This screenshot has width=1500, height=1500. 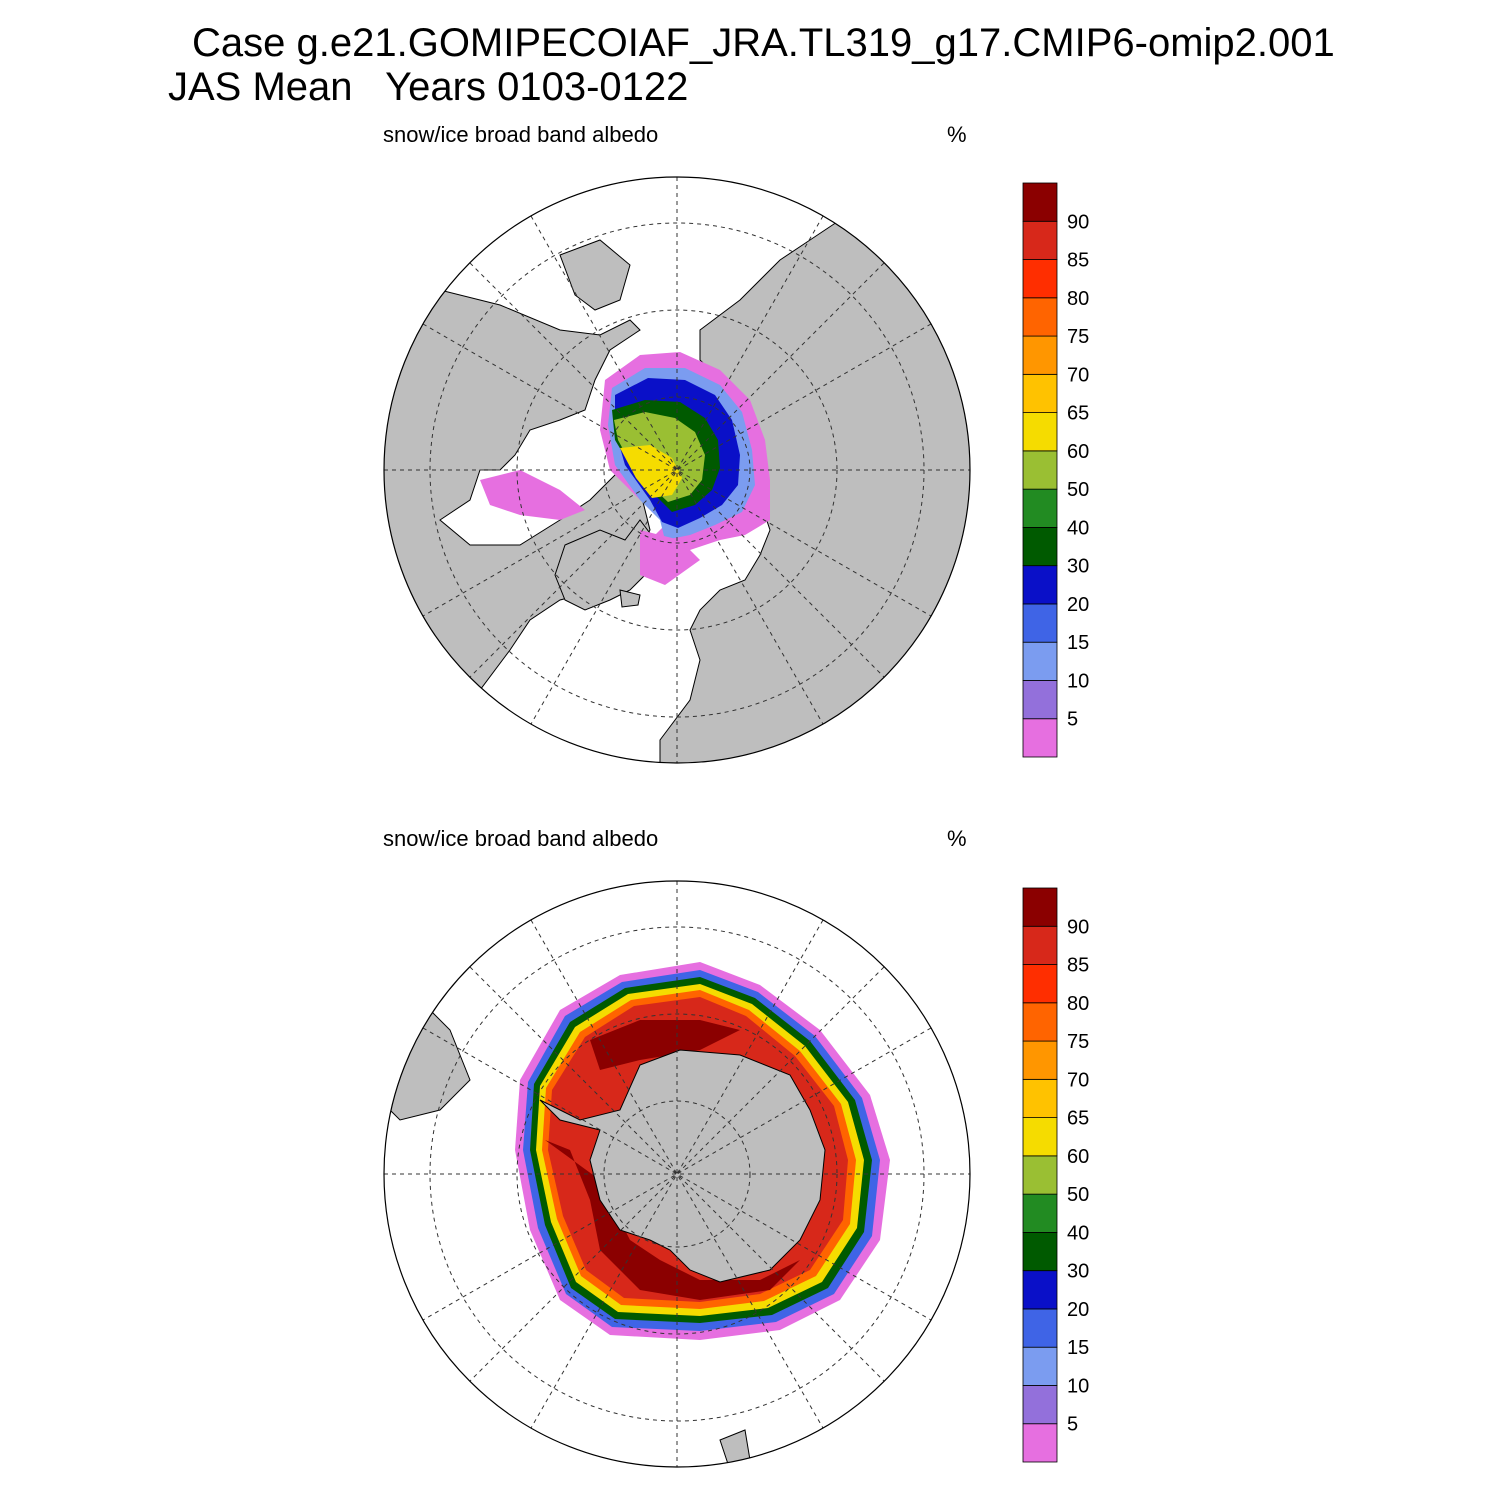 What do you see at coordinates (1078, 299) in the screenshot?
I see `north-colorbar-tick-label: 80` at bounding box center [1078, 299].